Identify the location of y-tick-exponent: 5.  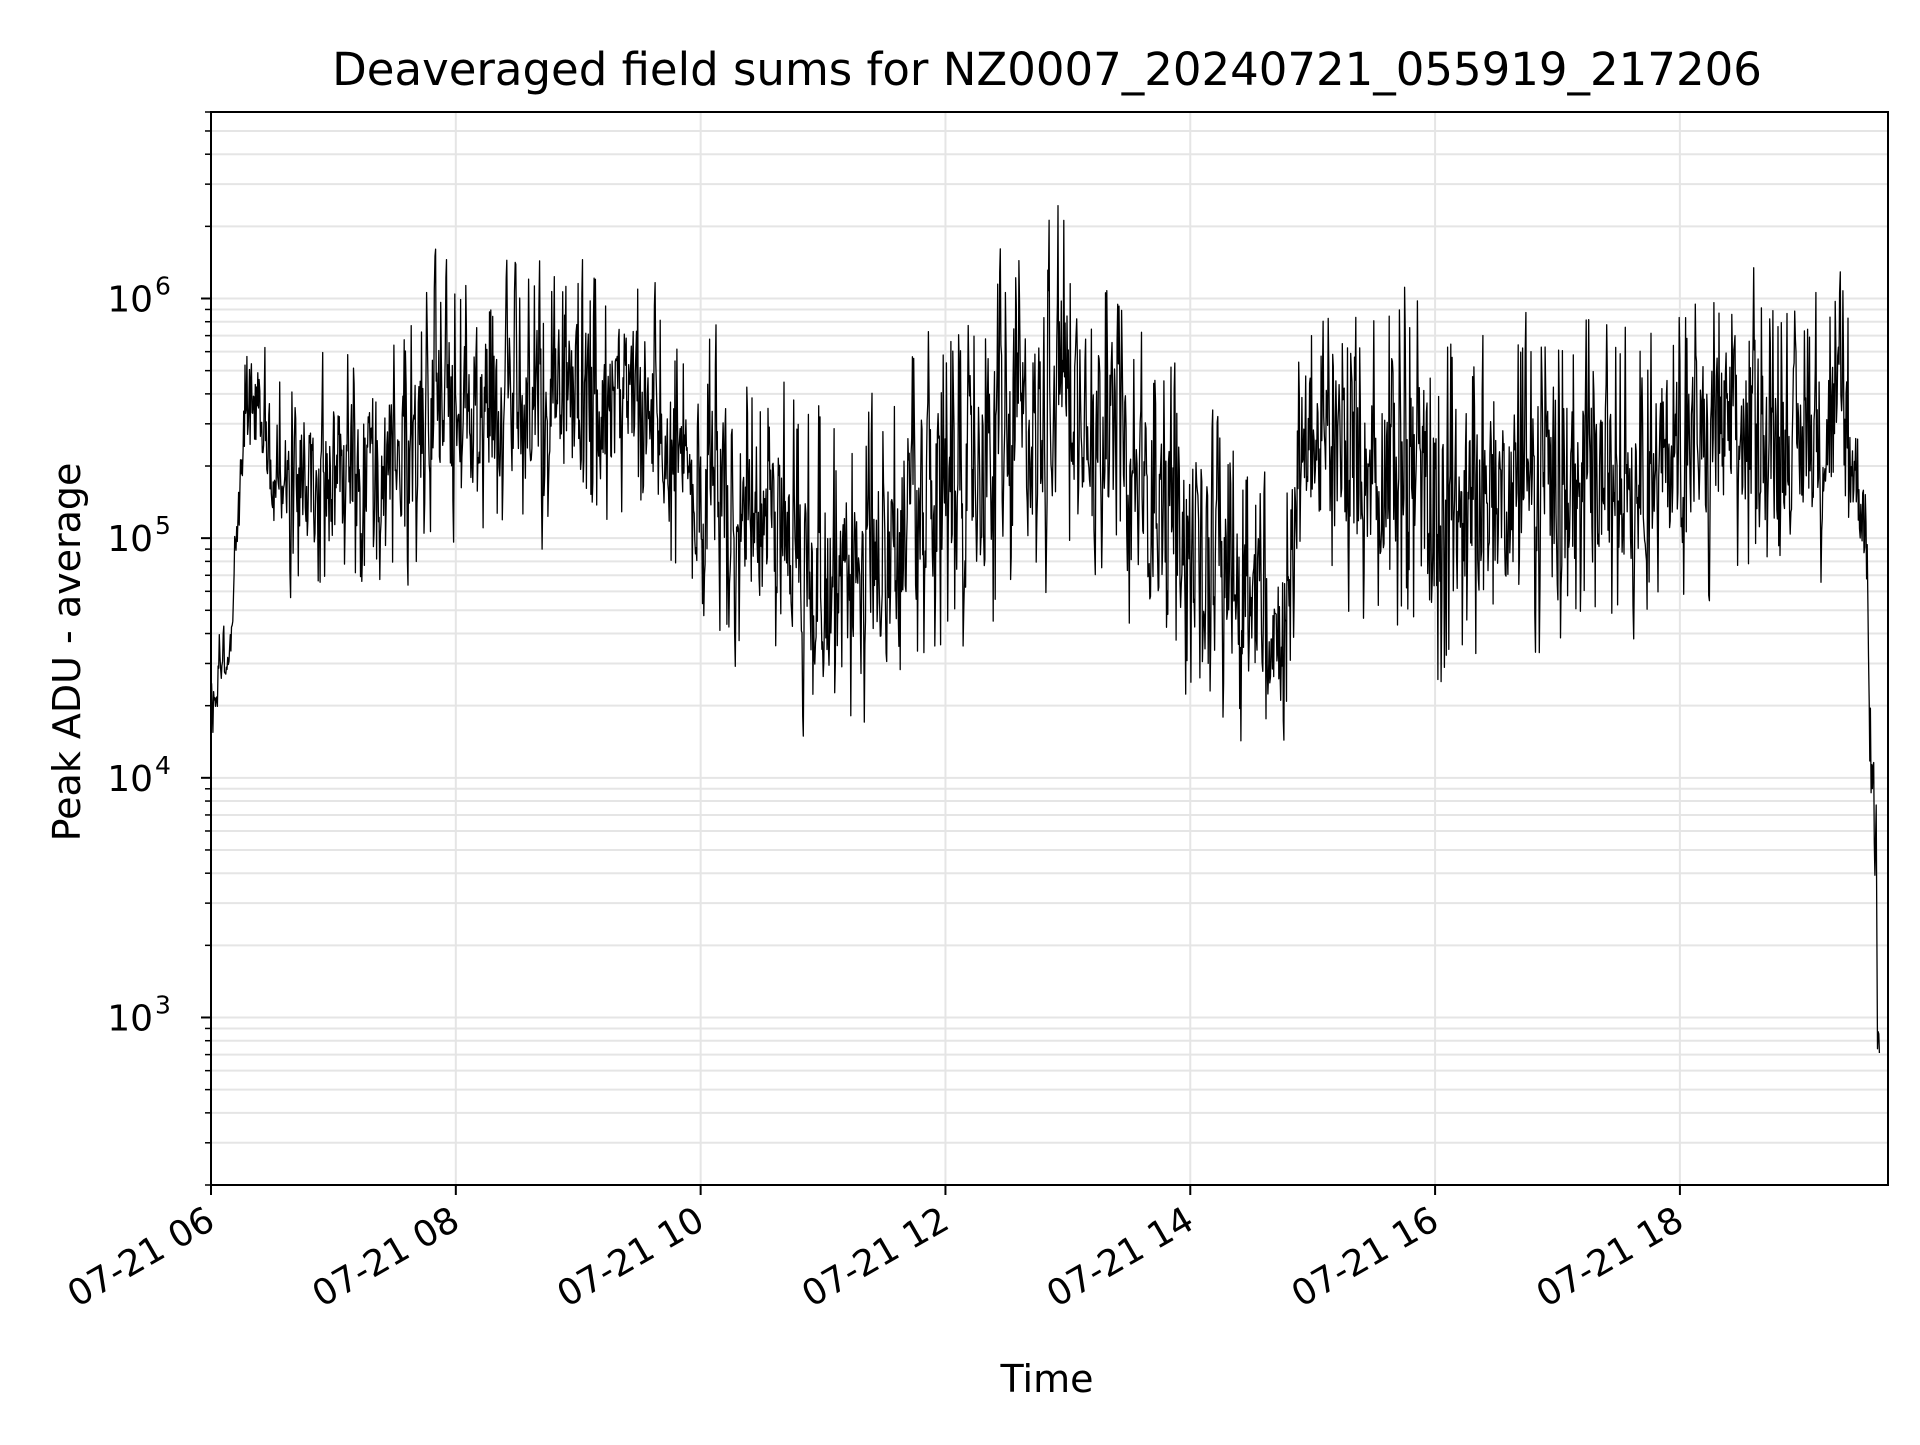
(163, 525).